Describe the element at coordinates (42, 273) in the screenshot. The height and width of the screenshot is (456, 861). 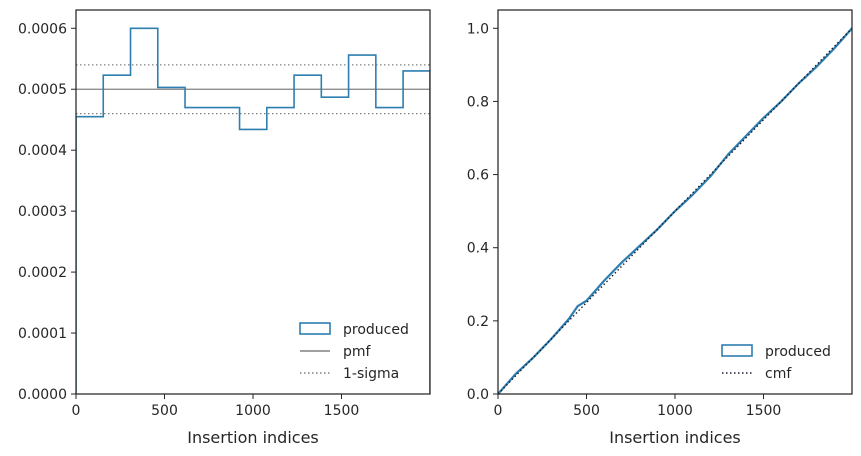
I see `y-tick-label: 0.0002` at that location.